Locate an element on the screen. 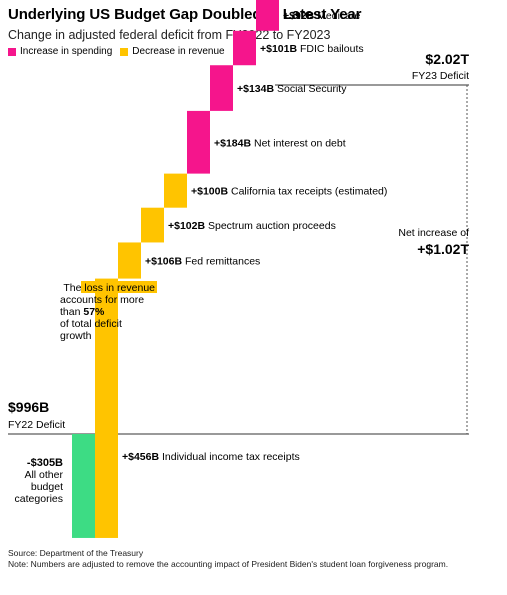  negative-label-line: categories is located at coordinates (39, 499).